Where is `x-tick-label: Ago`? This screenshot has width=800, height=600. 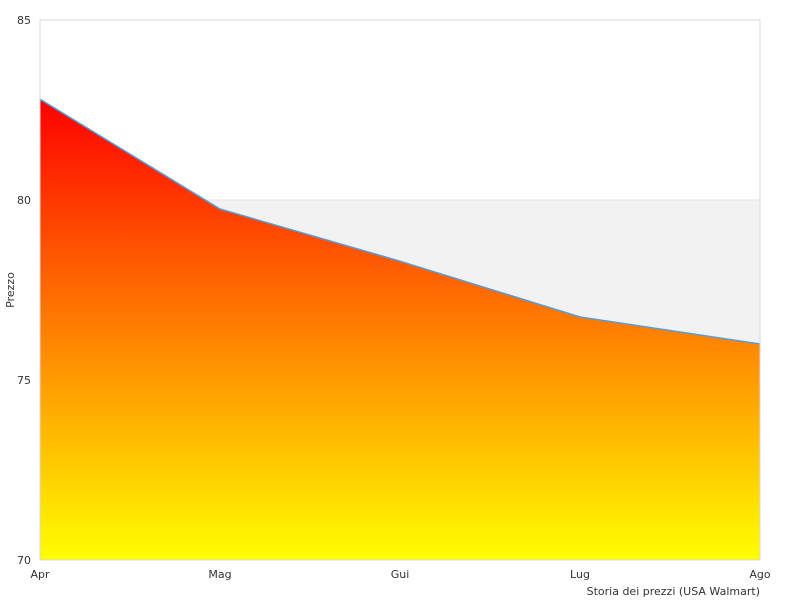
x-tick-label: Ago is located at coordinates (760, 574).